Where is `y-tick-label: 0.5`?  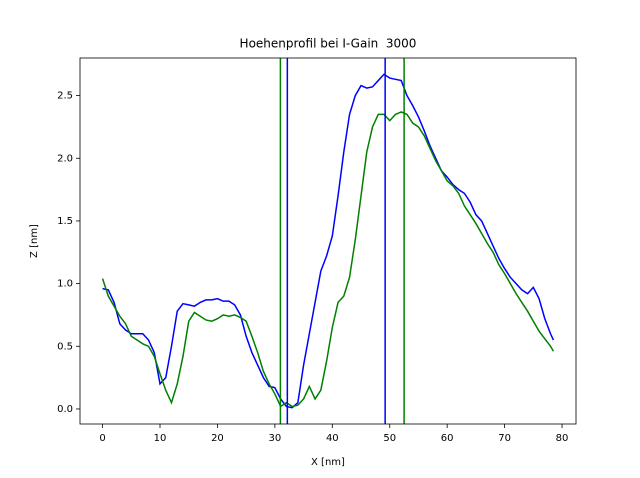 y-tick-label: 0.5 is located at coordinates (65, 346).